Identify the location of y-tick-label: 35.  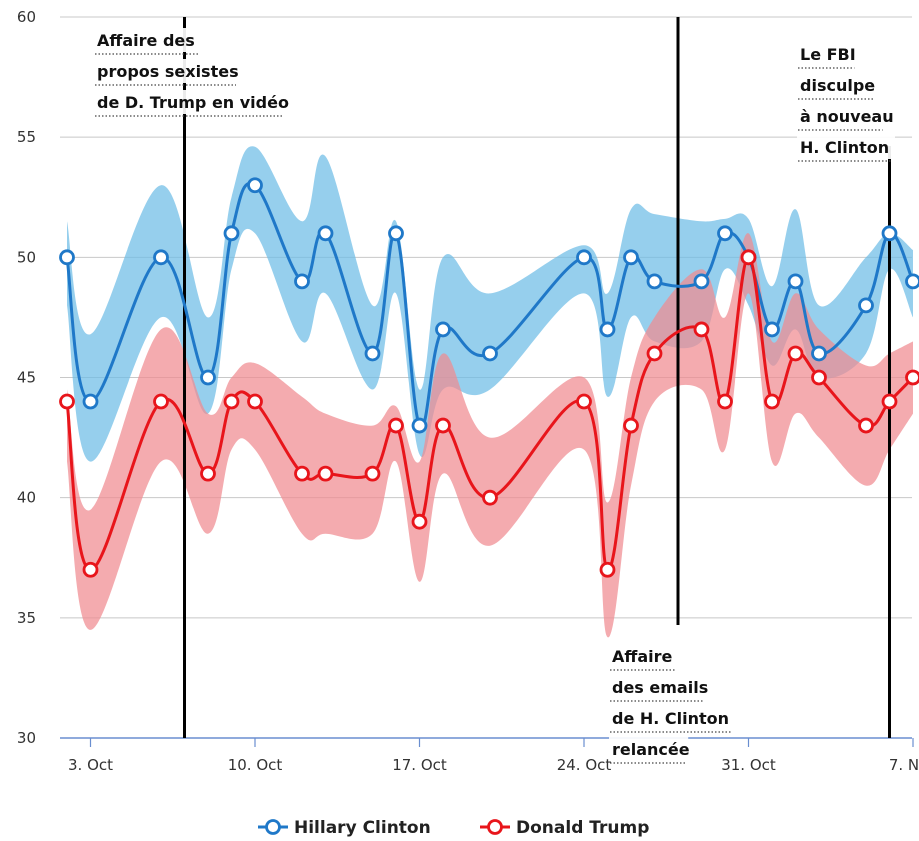
(26, 618).